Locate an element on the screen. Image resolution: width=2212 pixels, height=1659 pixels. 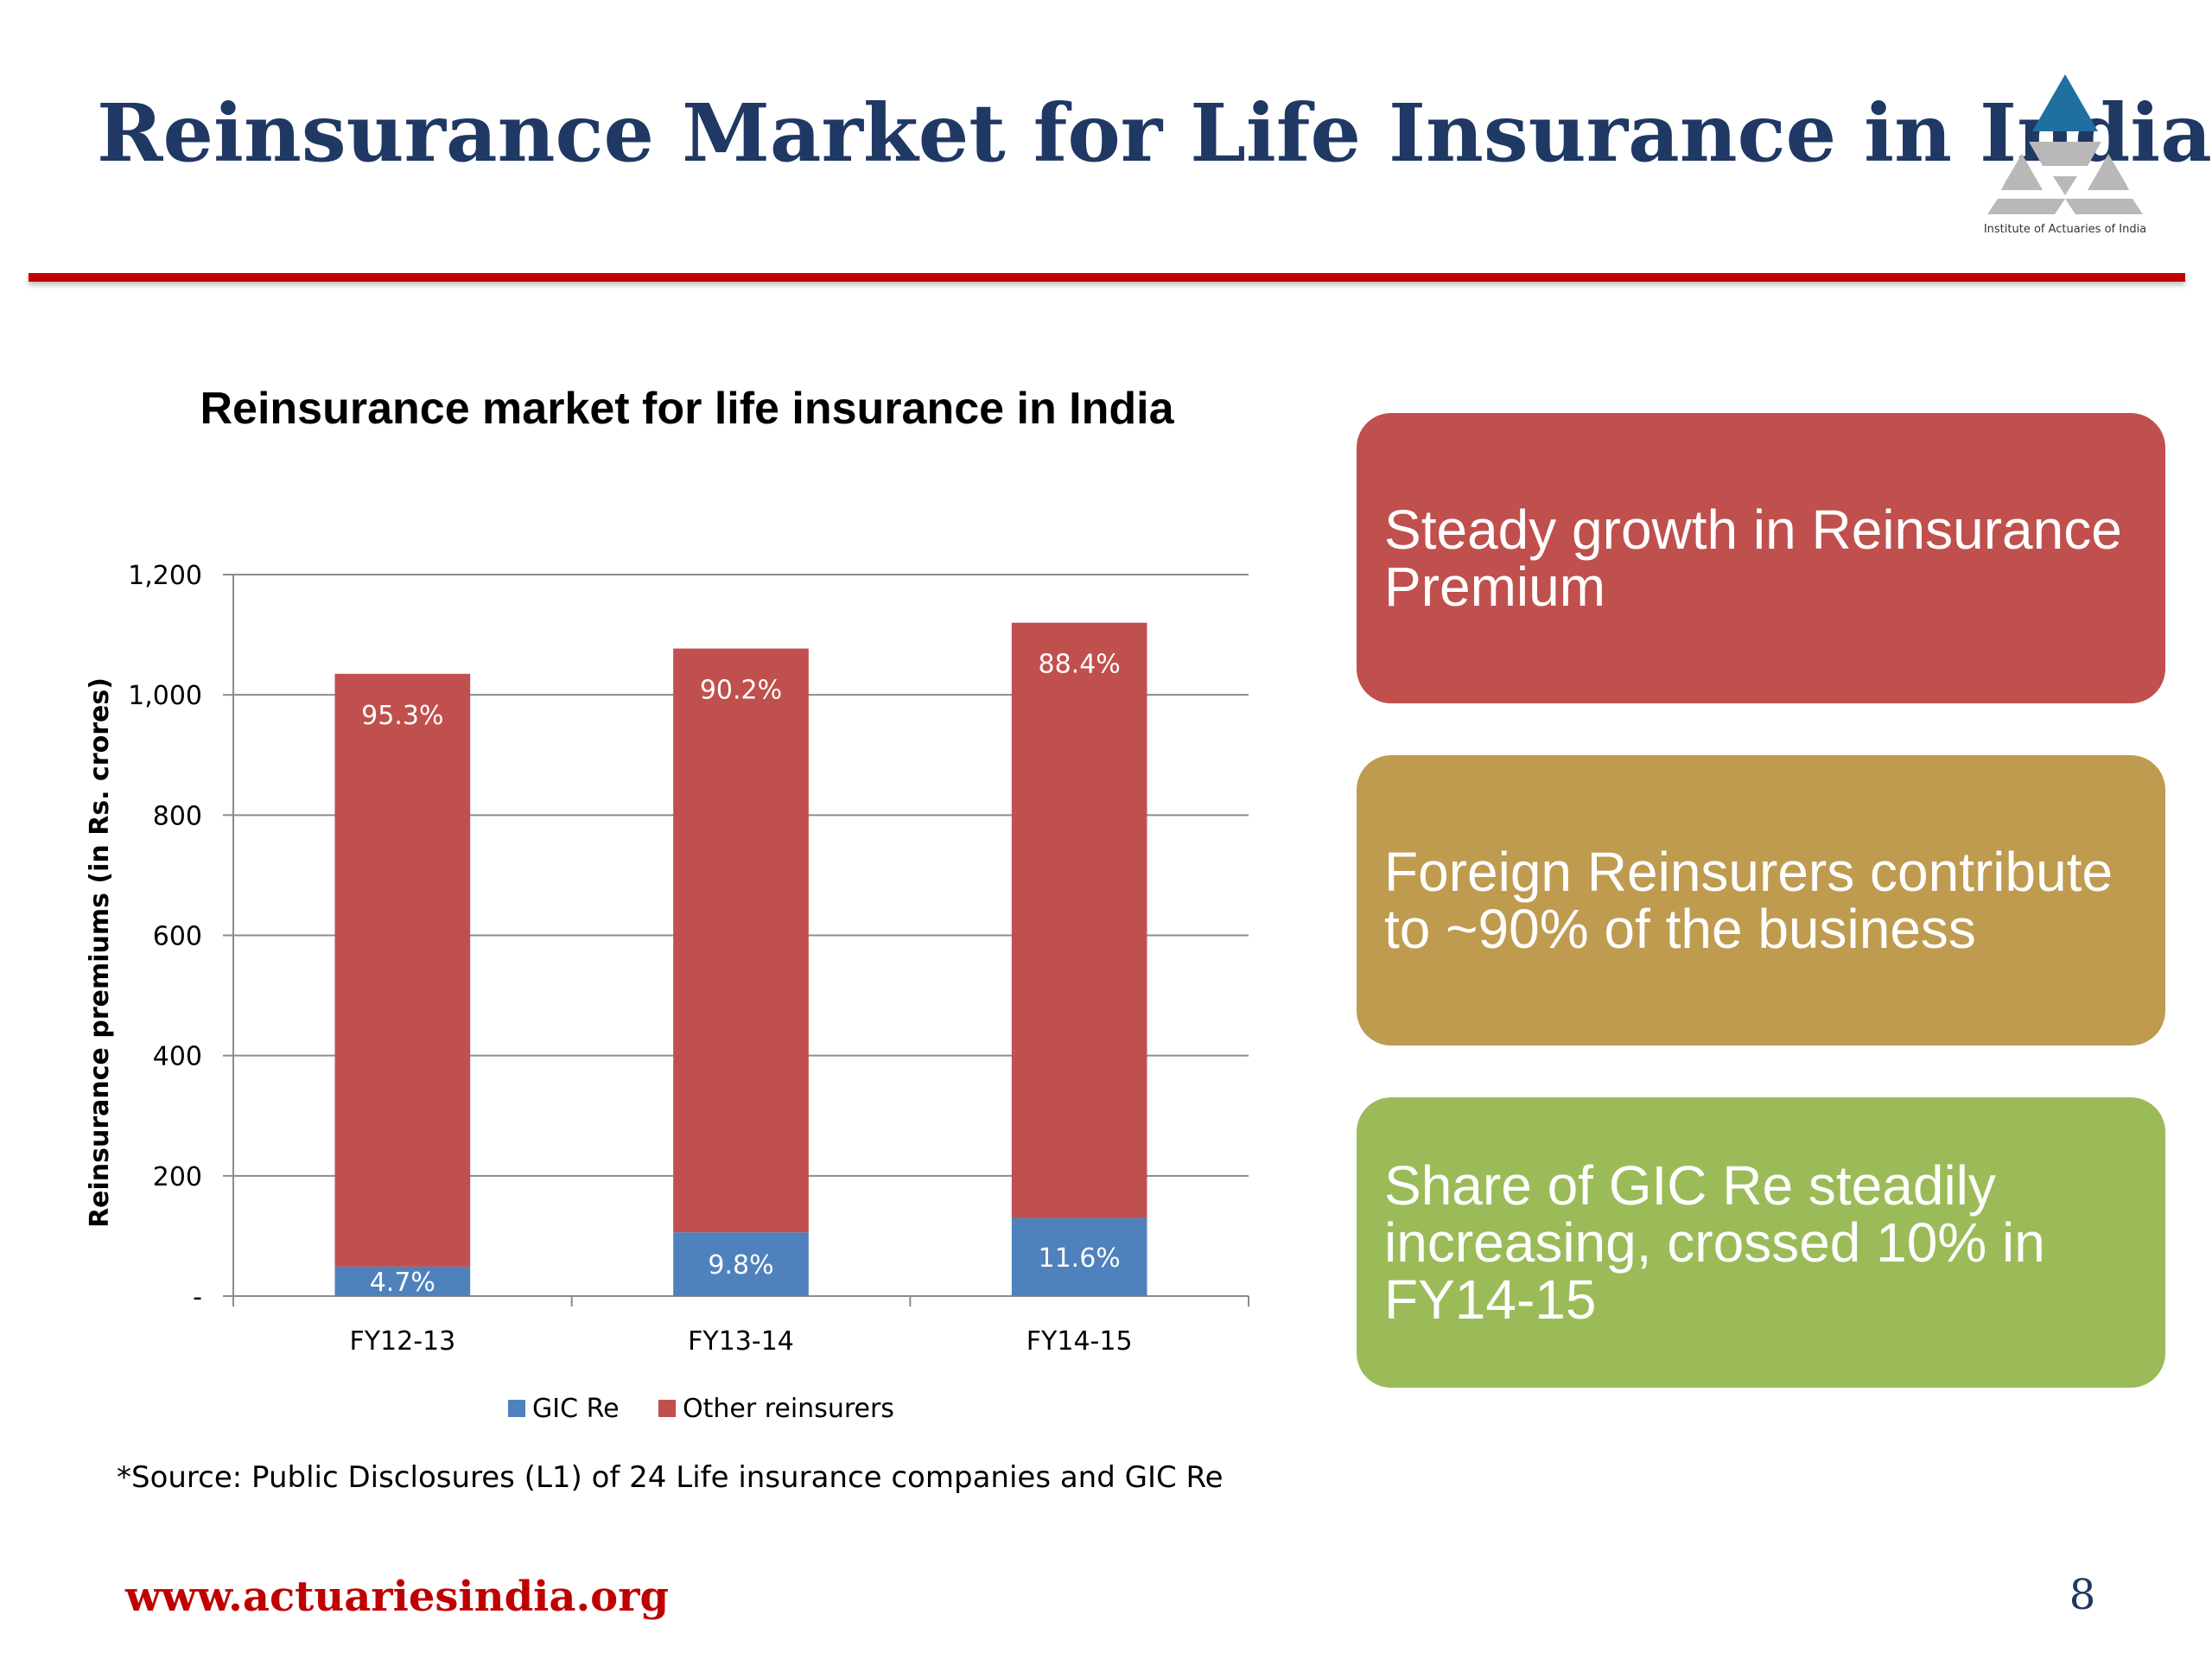
bar-data-label: 11.6% is located at coordinates (1080, 1258).